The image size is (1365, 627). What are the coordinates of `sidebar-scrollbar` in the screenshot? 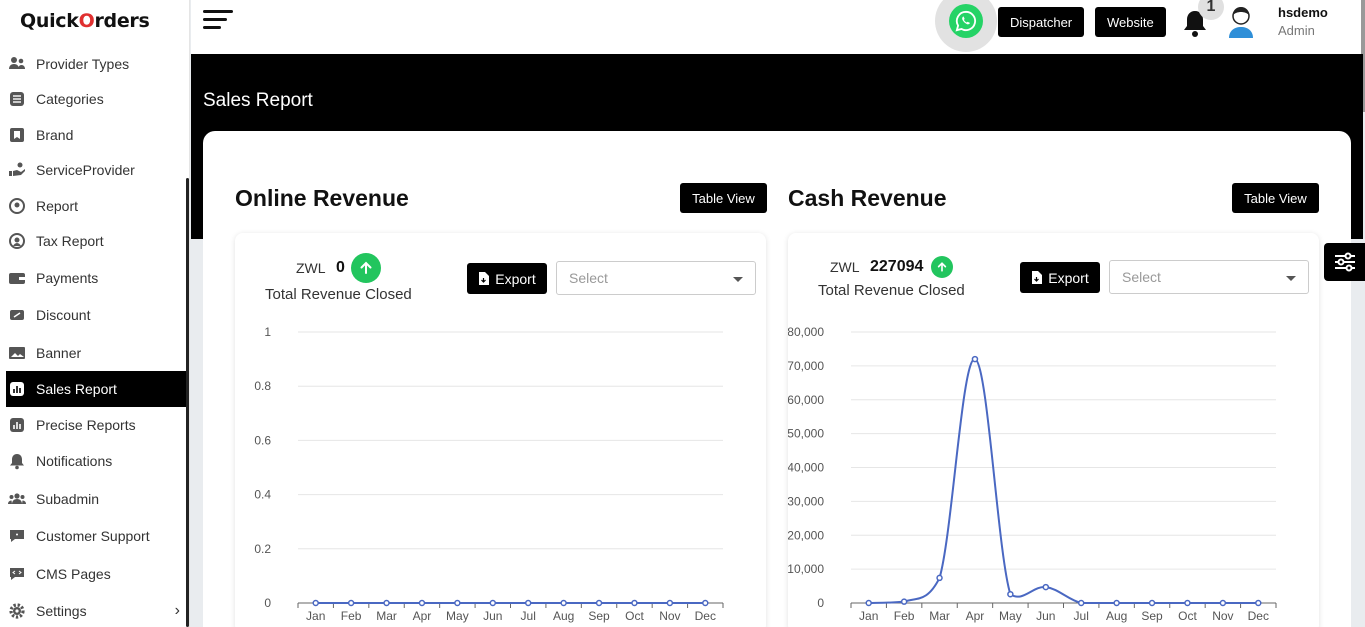 It's located at (187, 402).